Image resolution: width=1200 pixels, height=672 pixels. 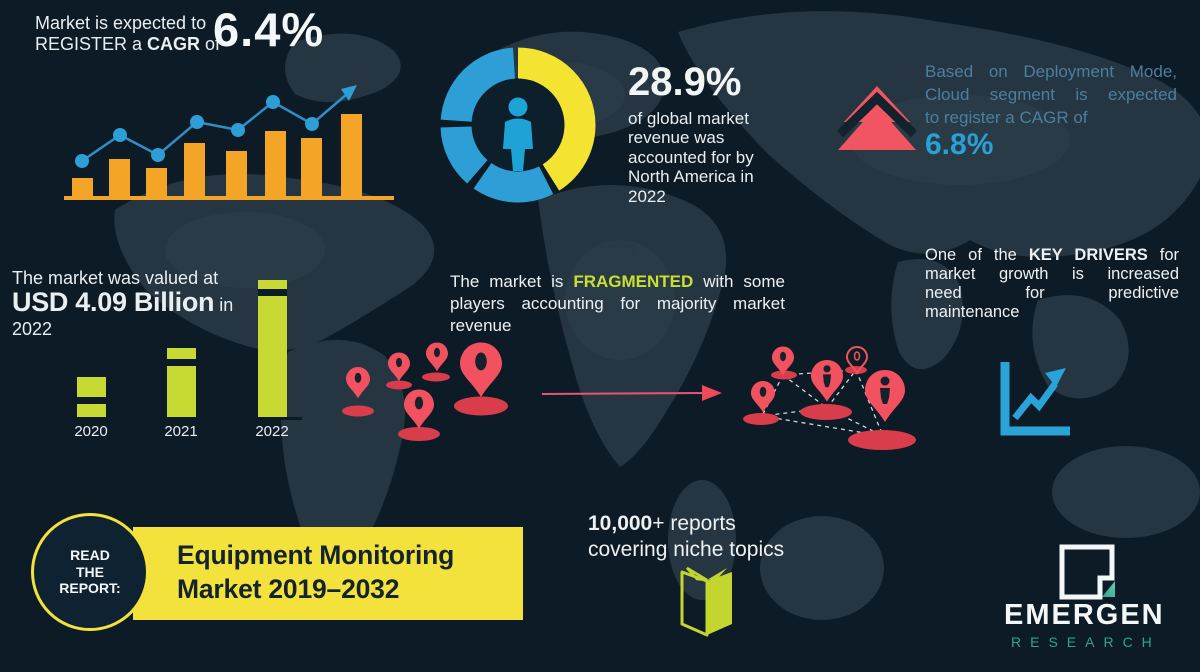 I want to click on cagr-line2: REGISTER a CAGR of, so click(x=128, y=44).